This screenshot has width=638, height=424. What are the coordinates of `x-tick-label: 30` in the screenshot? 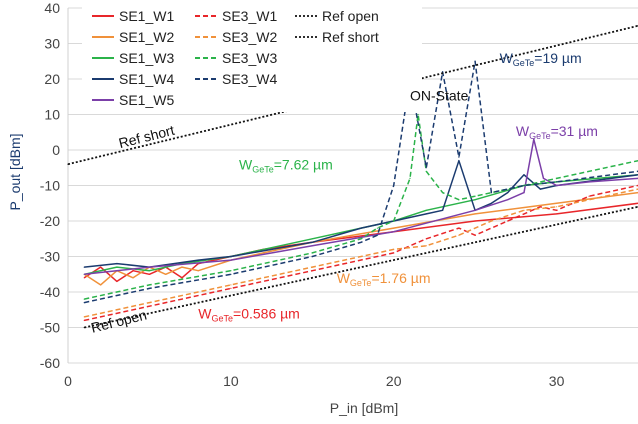 It's located at (557, 381).